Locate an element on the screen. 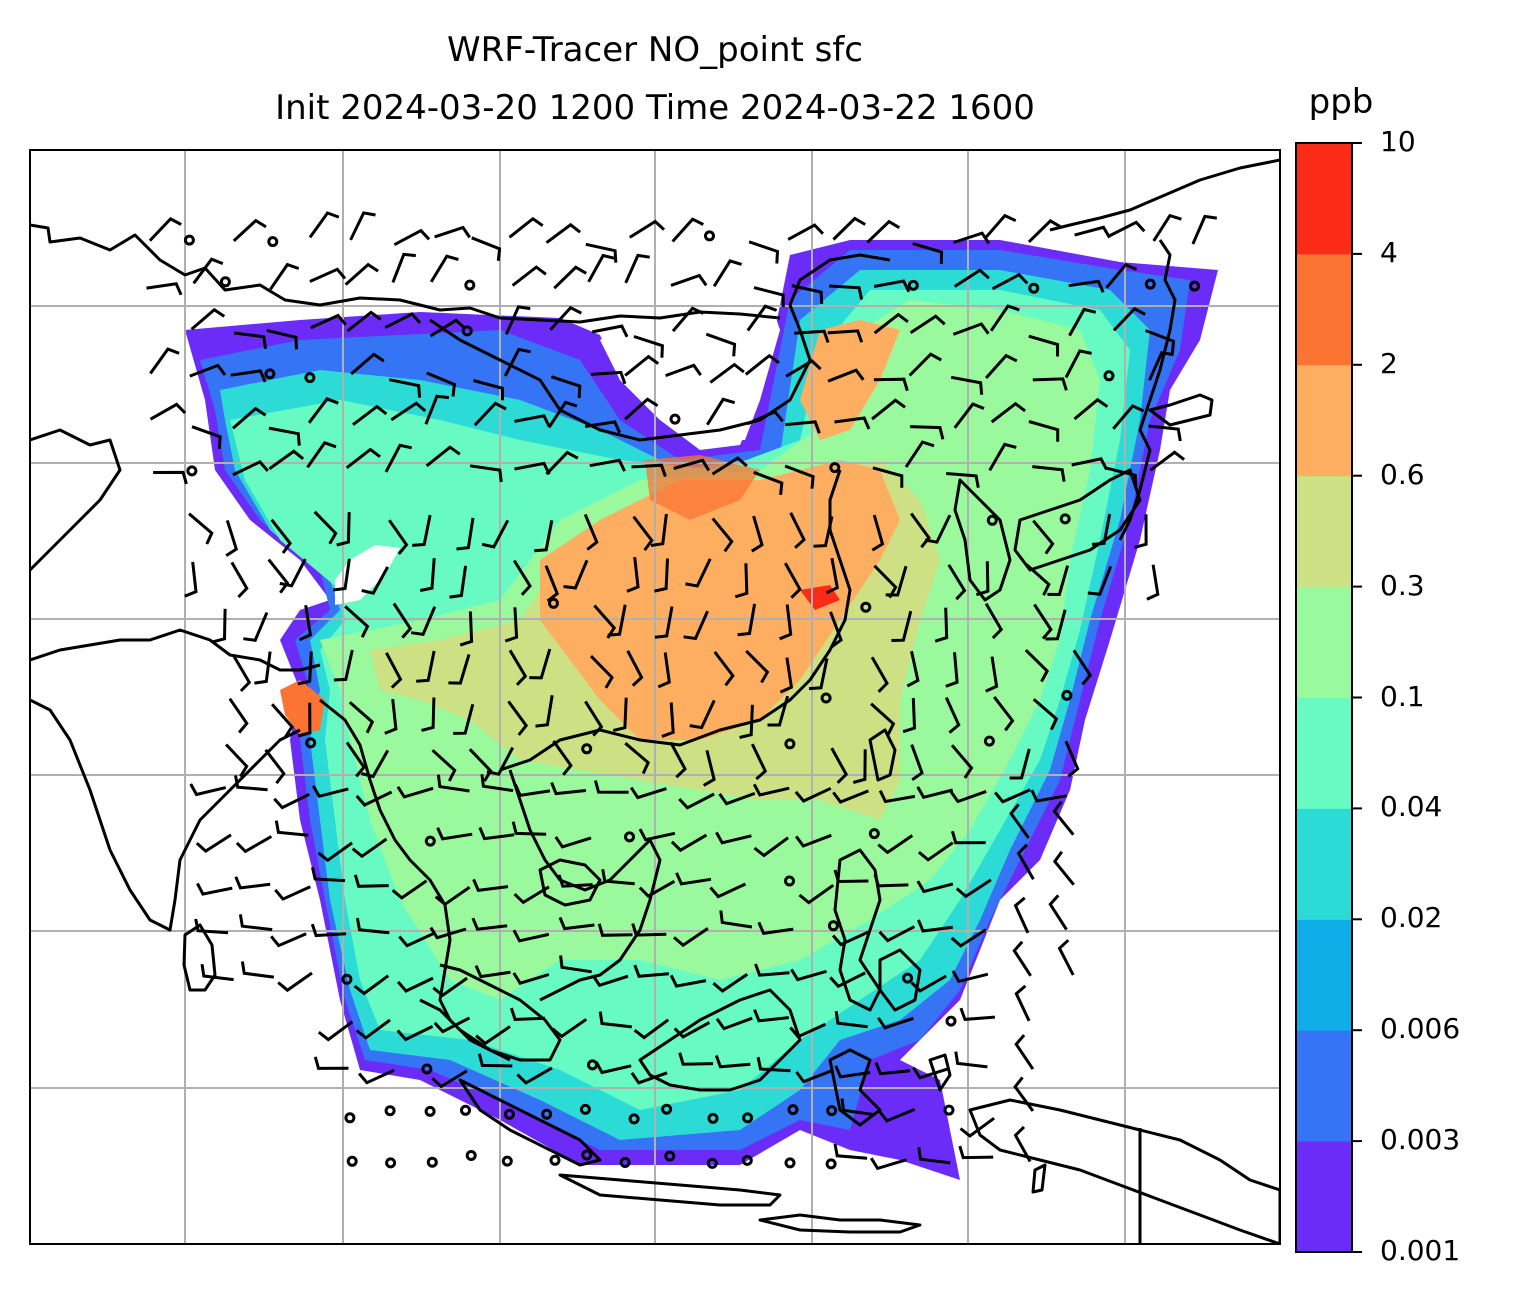 The image size is (1528, 1306). field-band-orange is located at coordinates (720, 600).